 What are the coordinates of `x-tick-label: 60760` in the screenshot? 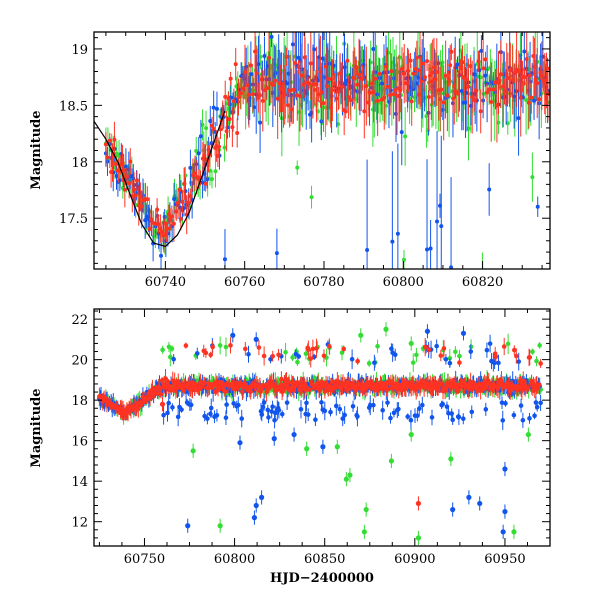 It's located at (244, 282).